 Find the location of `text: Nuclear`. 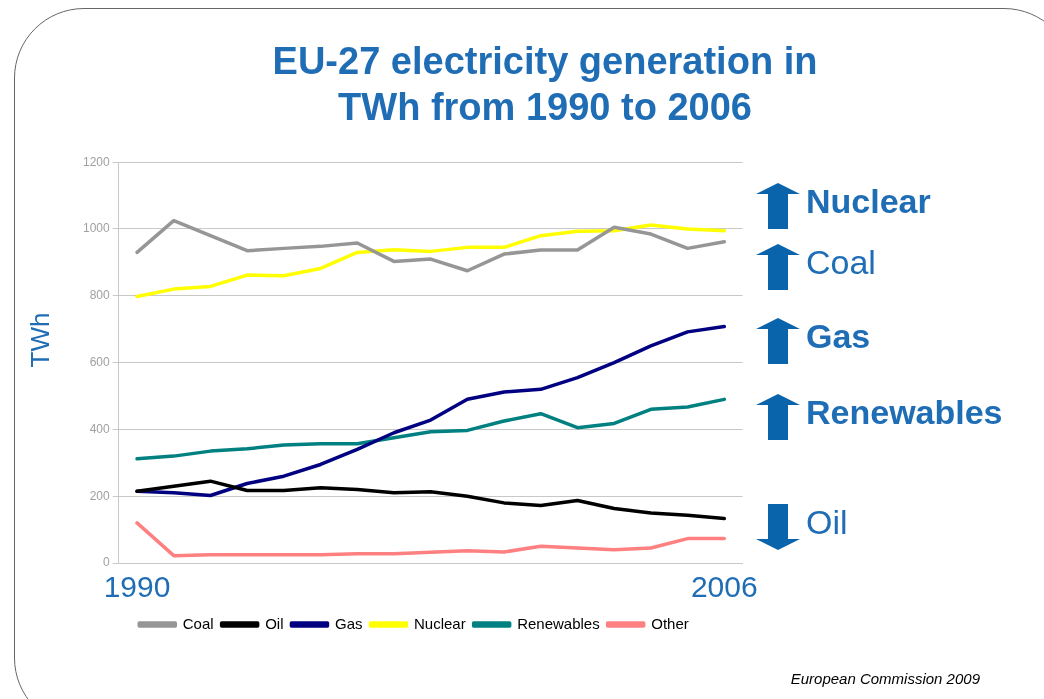

text: Nuclear is located at coordinates (868, 201).